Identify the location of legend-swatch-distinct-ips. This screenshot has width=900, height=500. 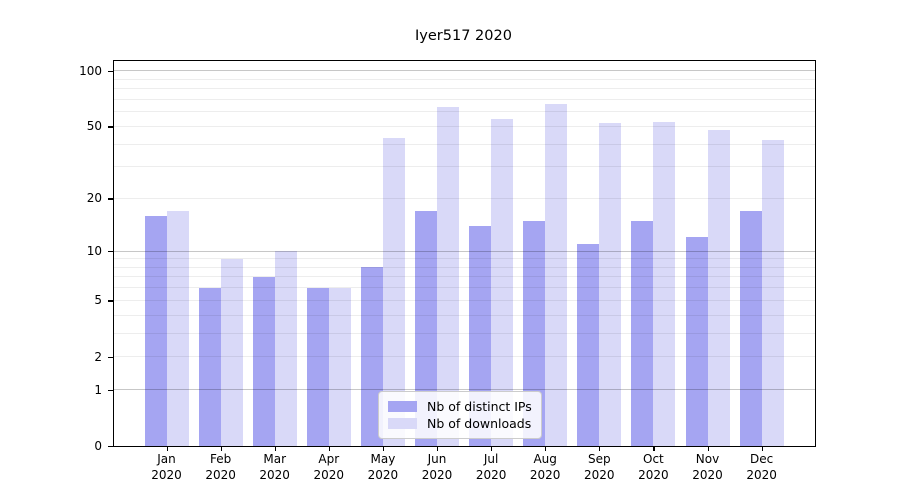
(402, 406).